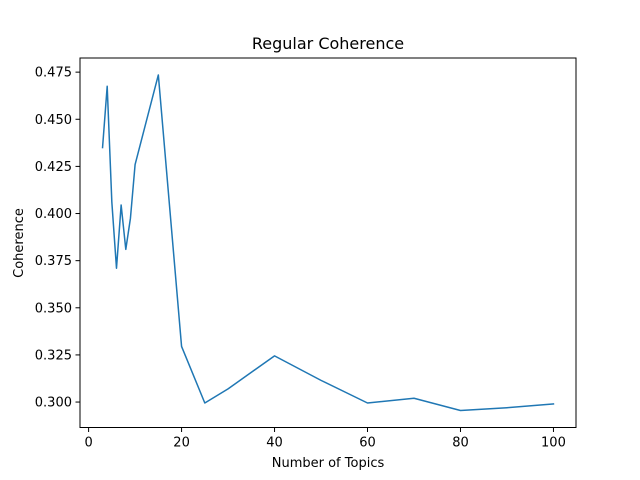  Describe the element at coordinates (57, 238) in the screenshot. I see `y-axis: 0.300 0.325 0.350 0.375 0.400 0.425 0.450 0.475` at that location.